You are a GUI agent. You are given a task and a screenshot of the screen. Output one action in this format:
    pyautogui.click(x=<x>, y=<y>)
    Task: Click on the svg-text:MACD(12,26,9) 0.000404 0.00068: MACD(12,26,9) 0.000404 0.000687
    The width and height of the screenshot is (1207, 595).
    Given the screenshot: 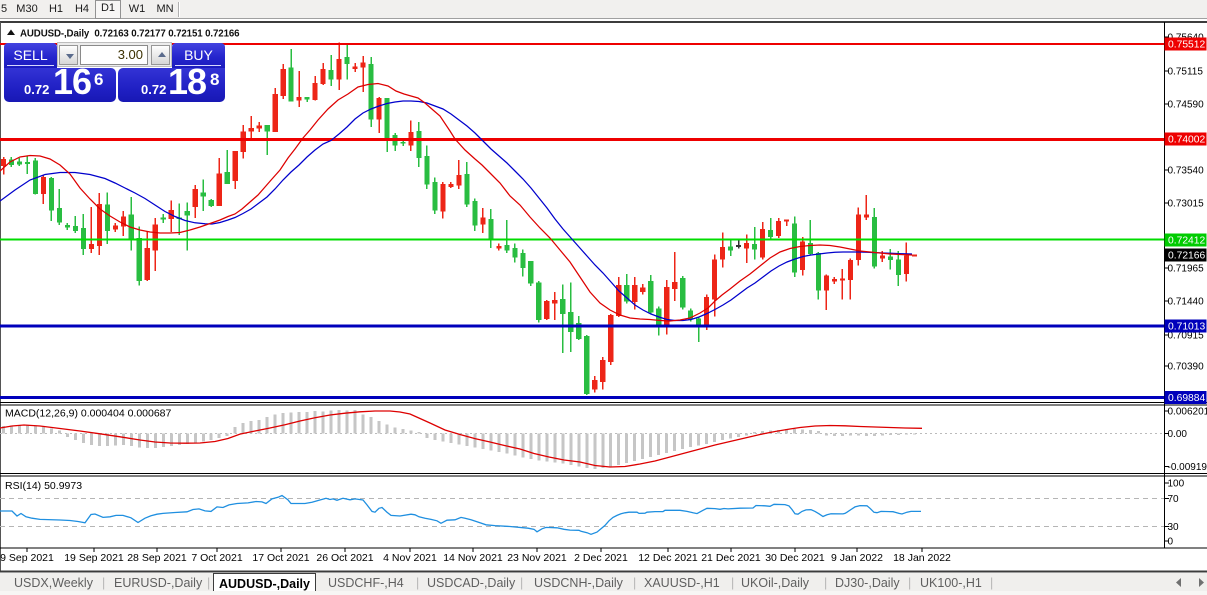 What is the action you would take?
    pyautogui.click(x=88, y=414)
    